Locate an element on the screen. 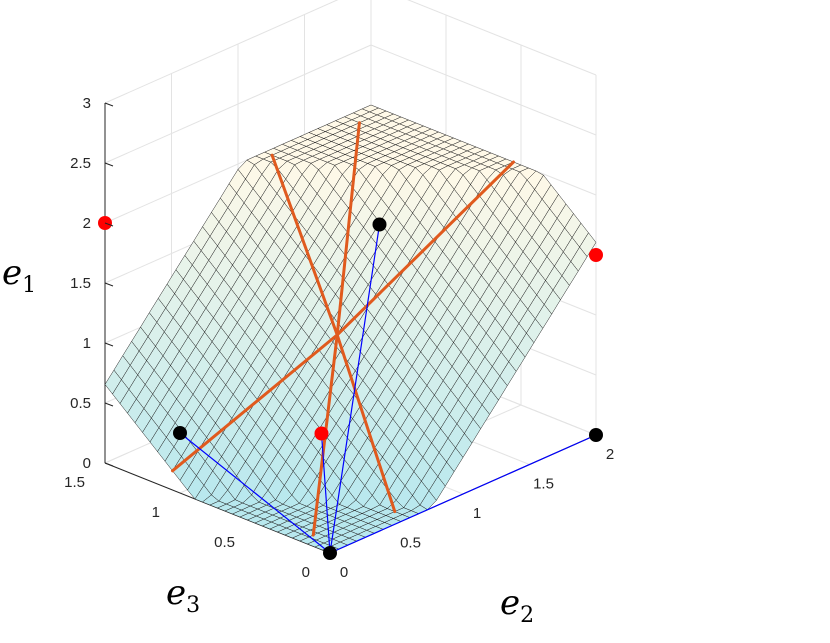 The image size is (830, 643). e1-tick-label: 1.5 is located at coordinates (80, 283).